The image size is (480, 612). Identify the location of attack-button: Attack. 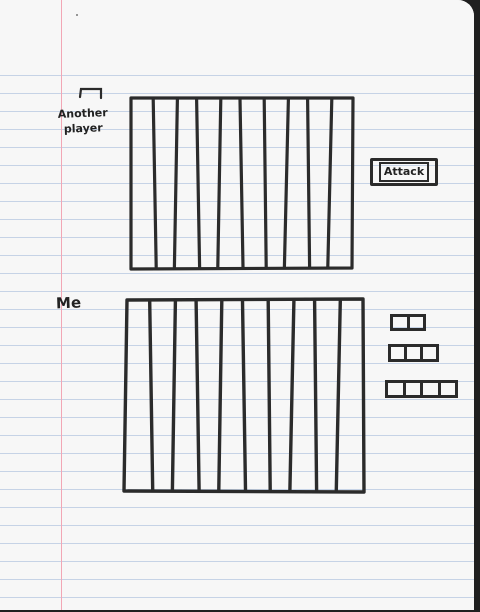
(404, 172).